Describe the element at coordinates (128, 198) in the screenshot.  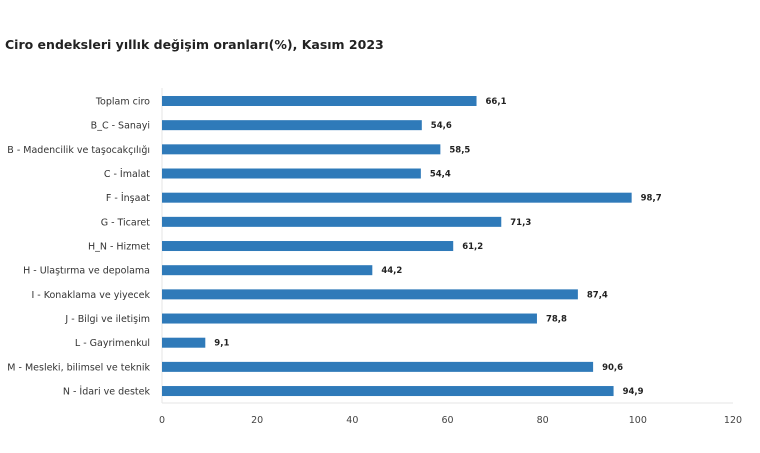
I see `category-label: F - İnşaat` at that location.